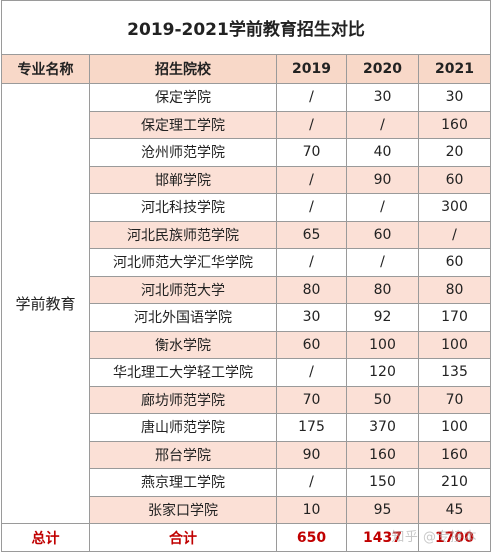 The image size is (491, 555). I want to click on table-row: 唐山师范学院 175 370 100, so click(246, 427).